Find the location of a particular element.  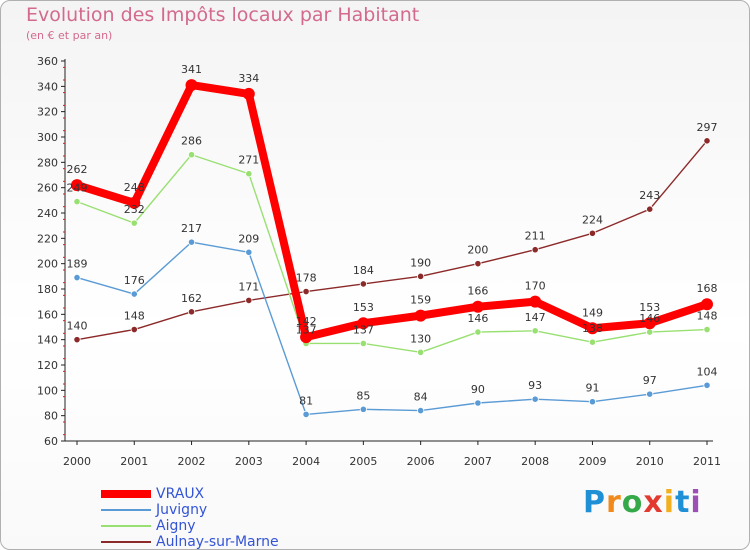

data-label: 271 is located at coordinates (248, 160).